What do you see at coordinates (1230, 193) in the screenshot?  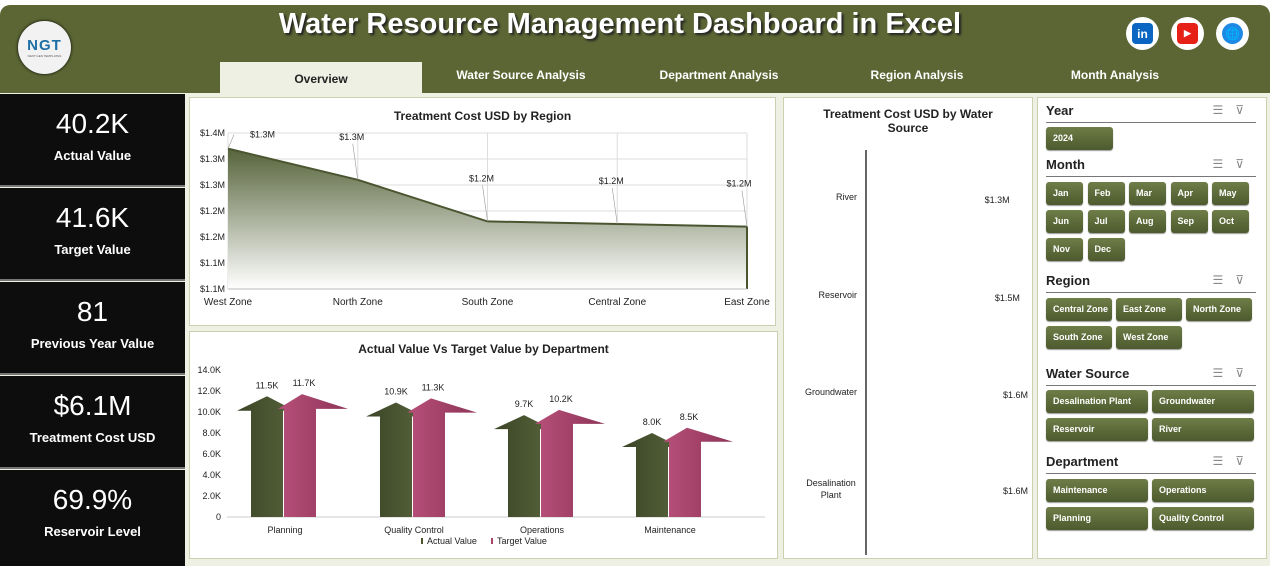 I see `month-slicer-item: May` at bounding box center [1230, 193].